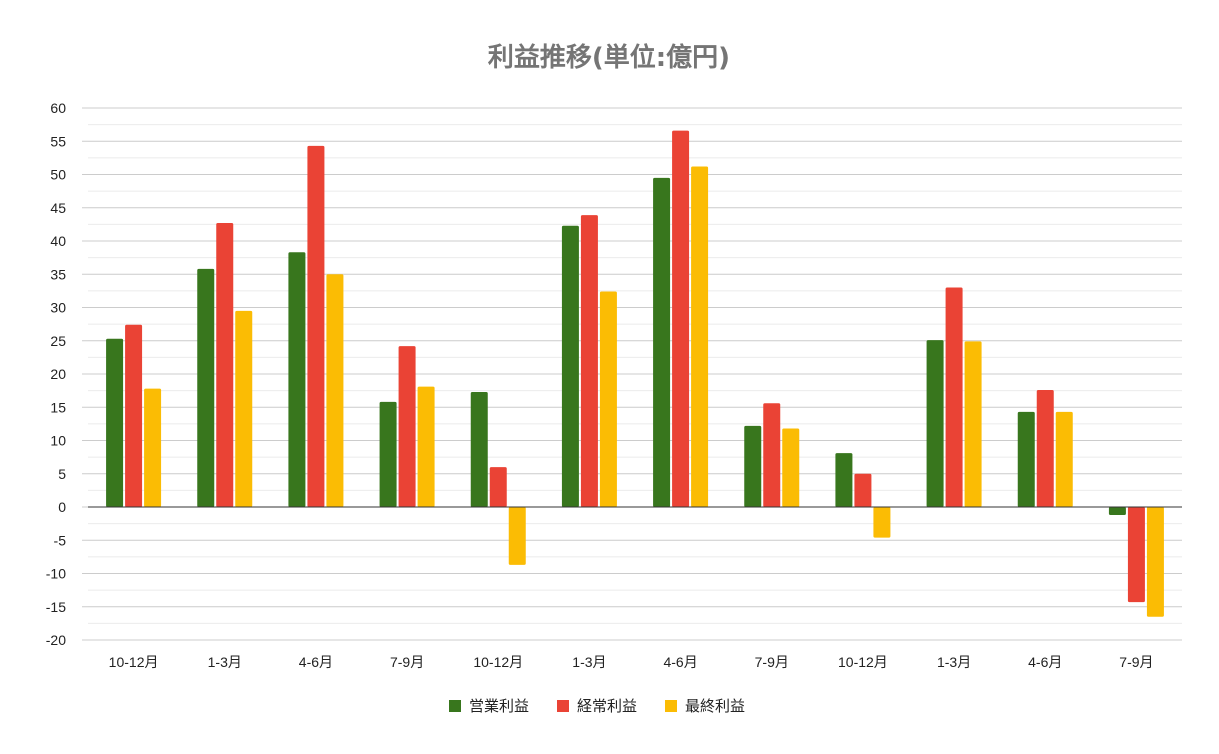 This screenshot has height=754, width=1219. I want to click on y-tick-label: -10, so click(56, 574).